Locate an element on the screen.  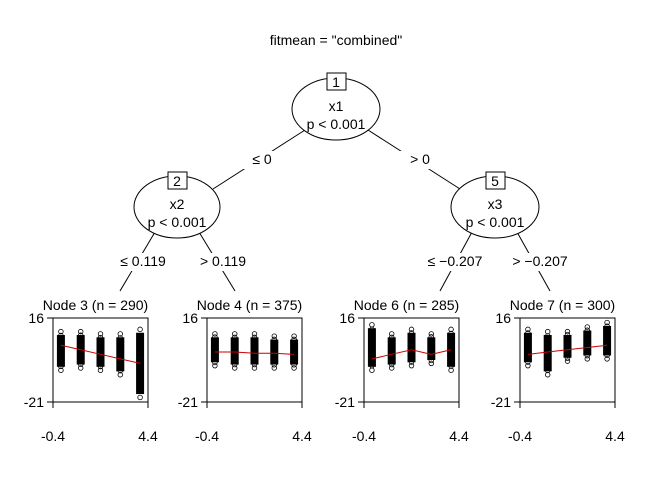
edge-label: ≤ −0.207 is located at coordinates (455, 261).